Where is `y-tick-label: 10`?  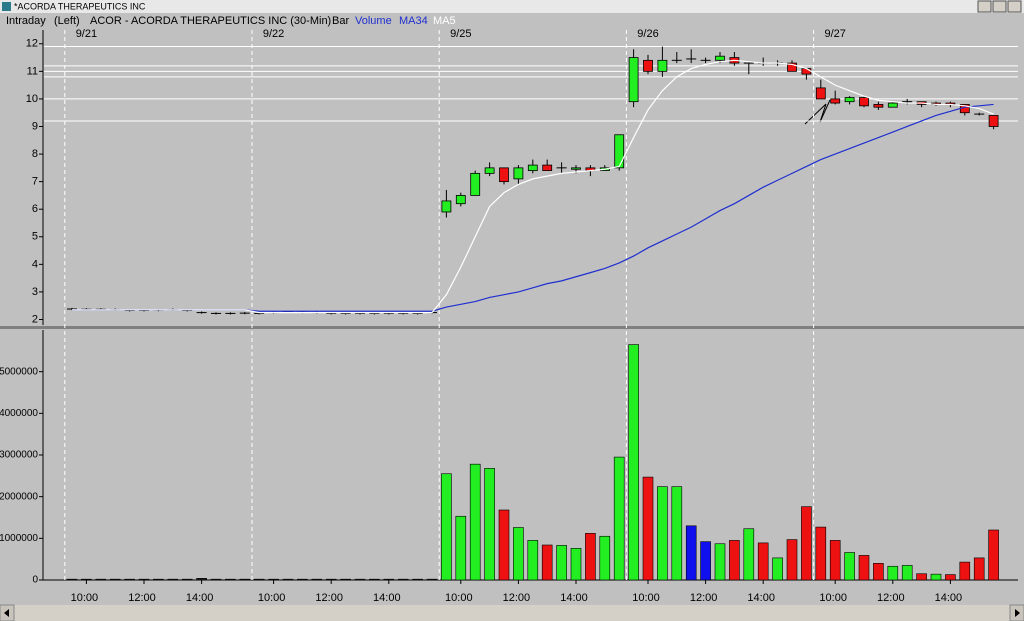 y-tick-label: 10 is located at coordinates (32, 99).